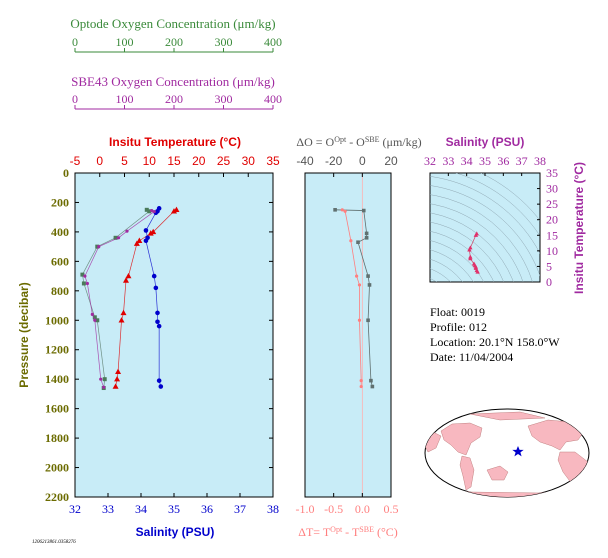  I want to click on series-line, so click(116, 299).